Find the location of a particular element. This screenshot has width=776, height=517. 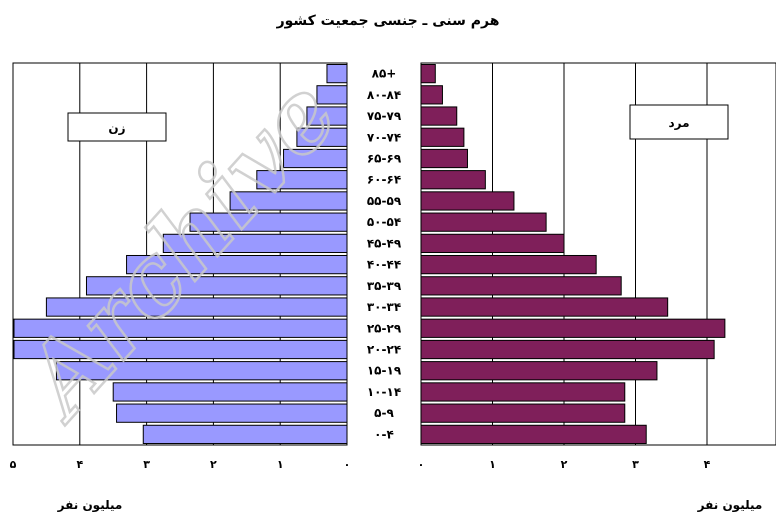

women-tick-label: ۲ is located at coordinates (213, 464).